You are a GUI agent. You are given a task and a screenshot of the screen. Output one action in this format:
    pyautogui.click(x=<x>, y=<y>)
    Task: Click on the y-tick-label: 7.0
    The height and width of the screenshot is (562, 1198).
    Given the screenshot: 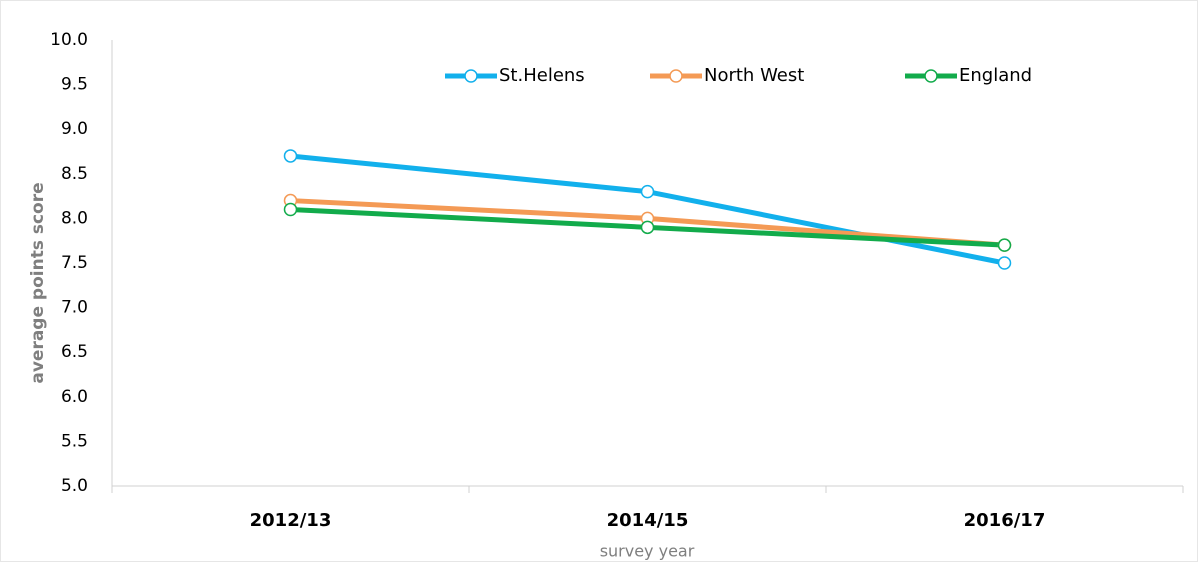 What is the action you would take?
    pyautogui.click(x=74, y=308)
    